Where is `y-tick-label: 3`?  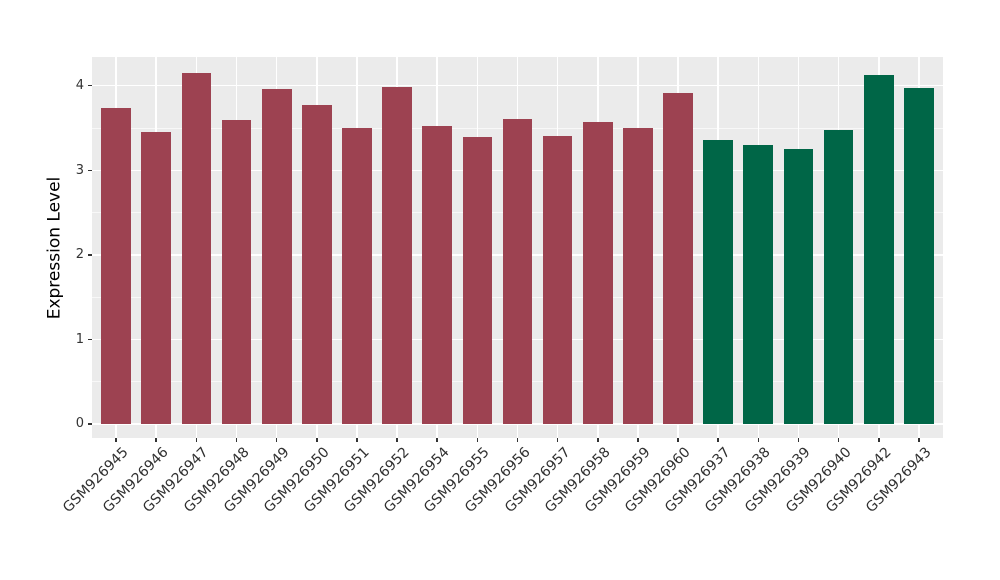
y-tick-label: 3 is located at coordinates (79, 170).